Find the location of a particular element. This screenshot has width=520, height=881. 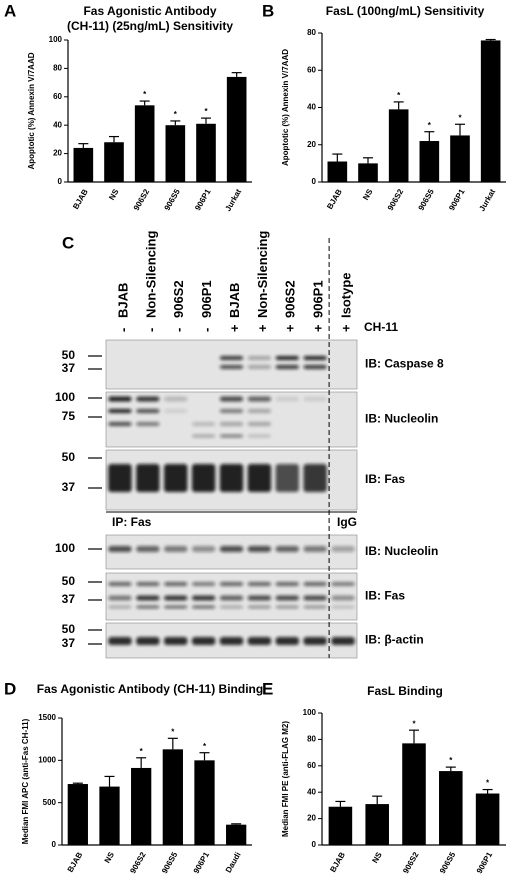

y-tick-label: 500 is located at coordinates (50, 802).